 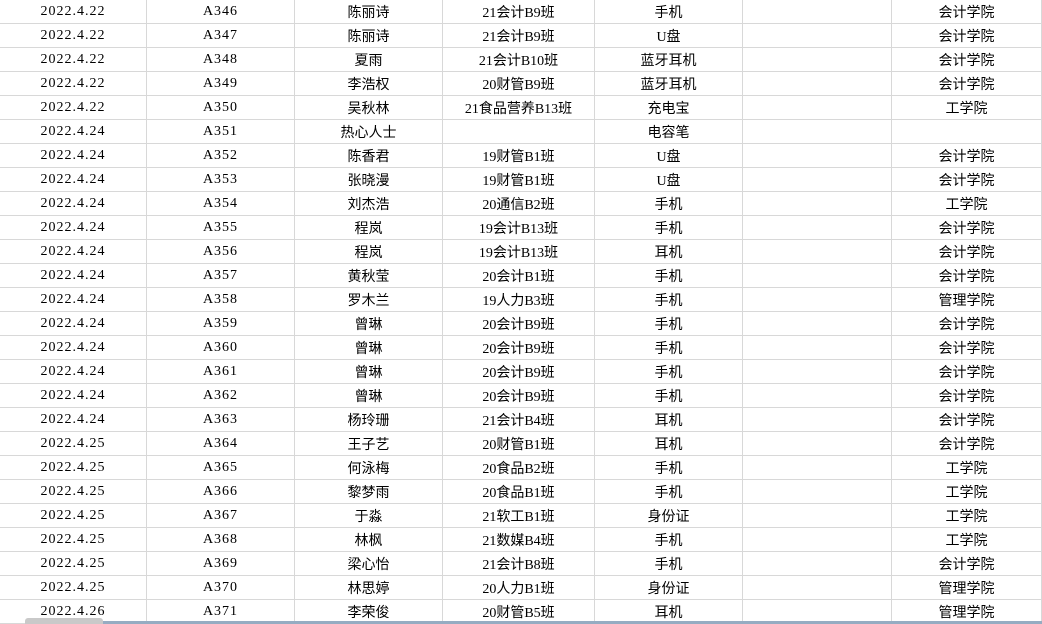 I want to click on cell-record-id: A363, so click(x=221, y=420).